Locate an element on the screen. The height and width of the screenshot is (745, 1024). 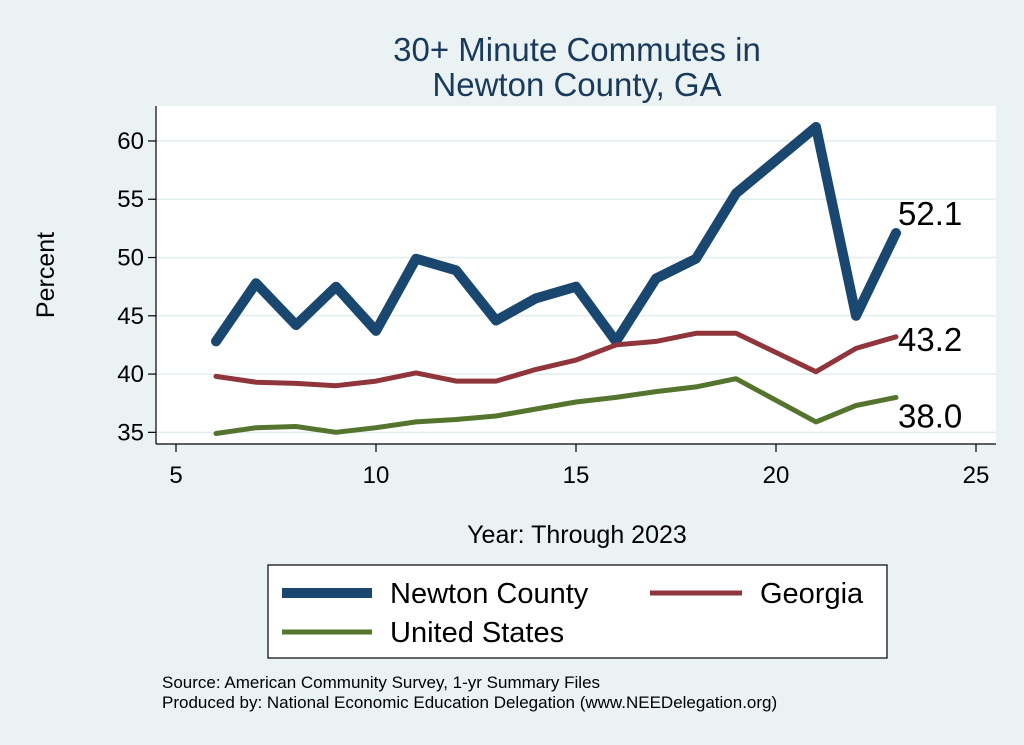
legend-label-georgia: Georgia is located at coordinates (812, 594).